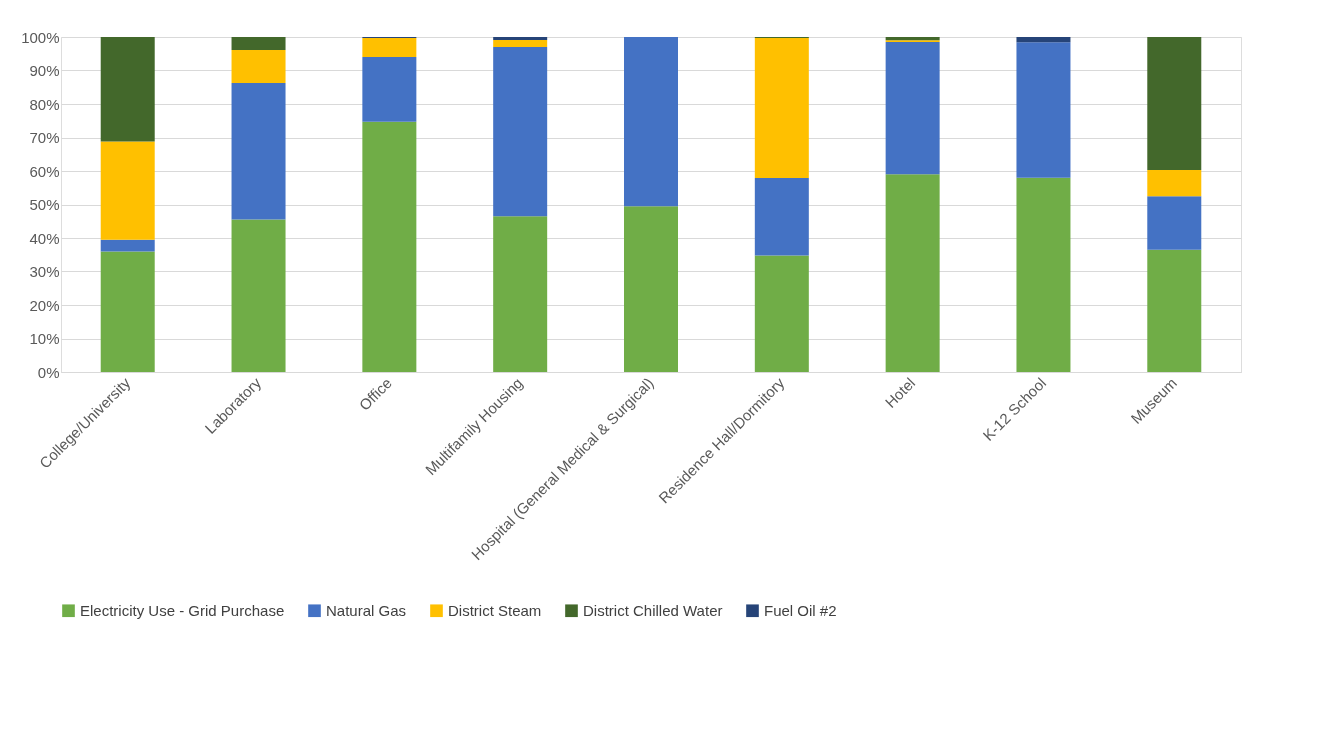 The width and height of the screenshot is (1320, 738). I want to click on legend-label: District Steam, so click(495, 610).